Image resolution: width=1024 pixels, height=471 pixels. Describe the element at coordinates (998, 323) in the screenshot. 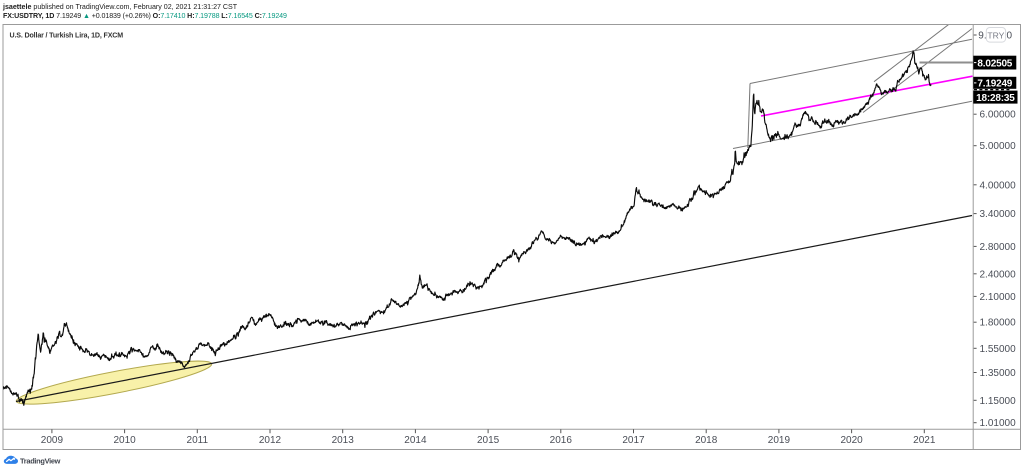

I see `svg-text: 1.80000` at that location.